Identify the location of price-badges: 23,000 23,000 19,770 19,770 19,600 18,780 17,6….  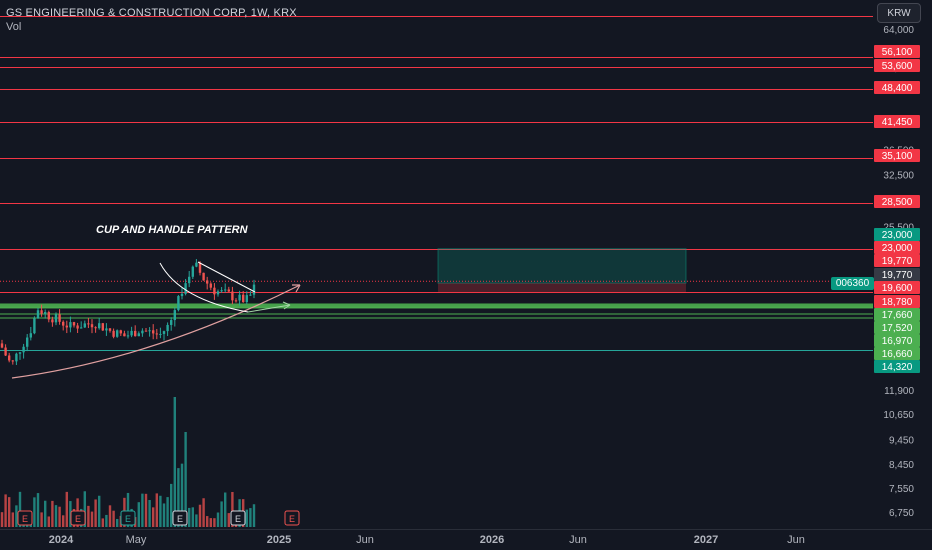
(897, 209).